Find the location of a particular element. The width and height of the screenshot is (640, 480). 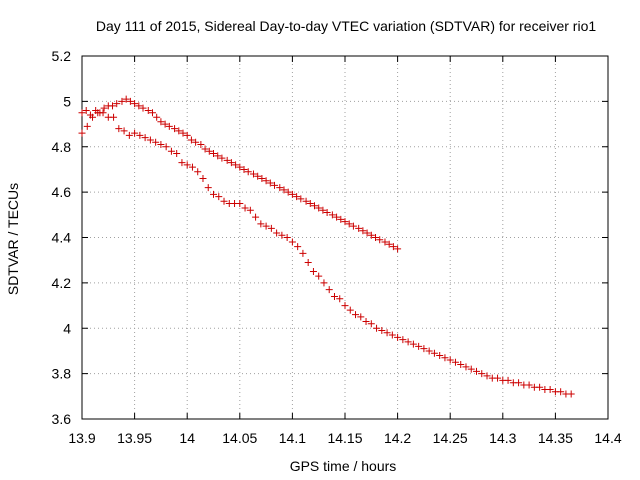

y-tick-label: 4.2 is located at coordinates (62, 283).